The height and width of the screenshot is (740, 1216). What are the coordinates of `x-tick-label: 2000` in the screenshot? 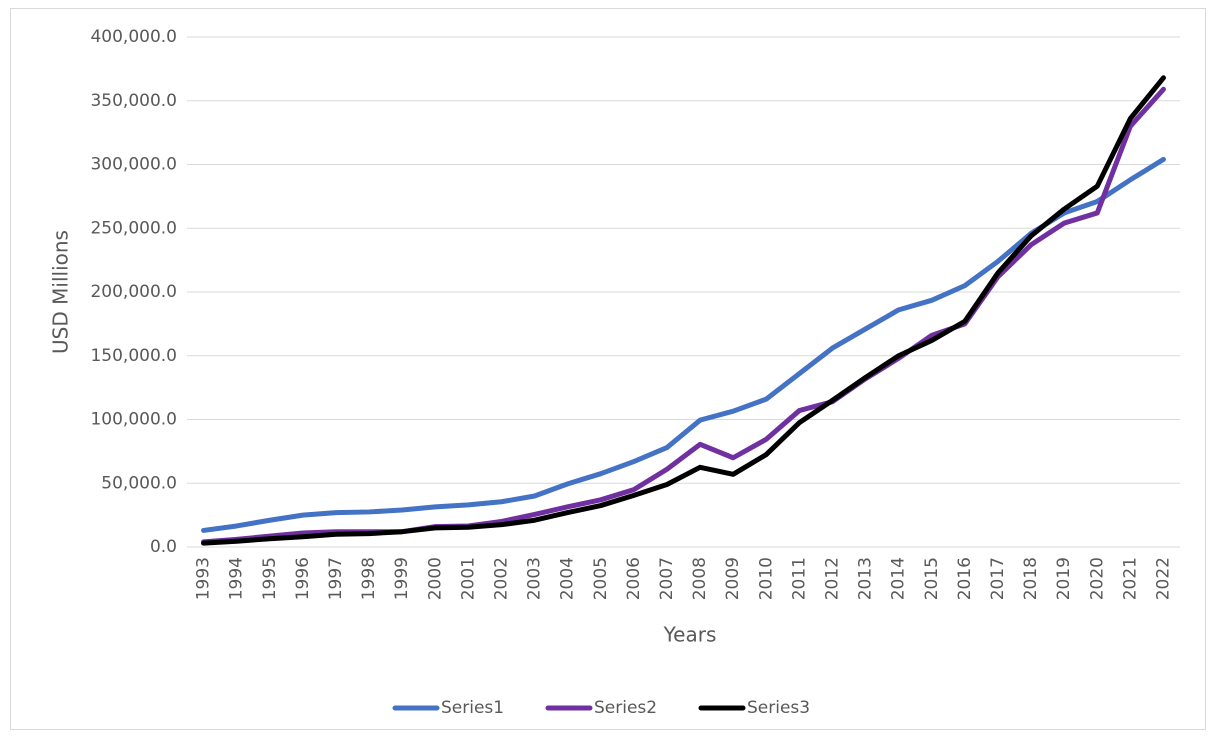 It's located at (435, 578).